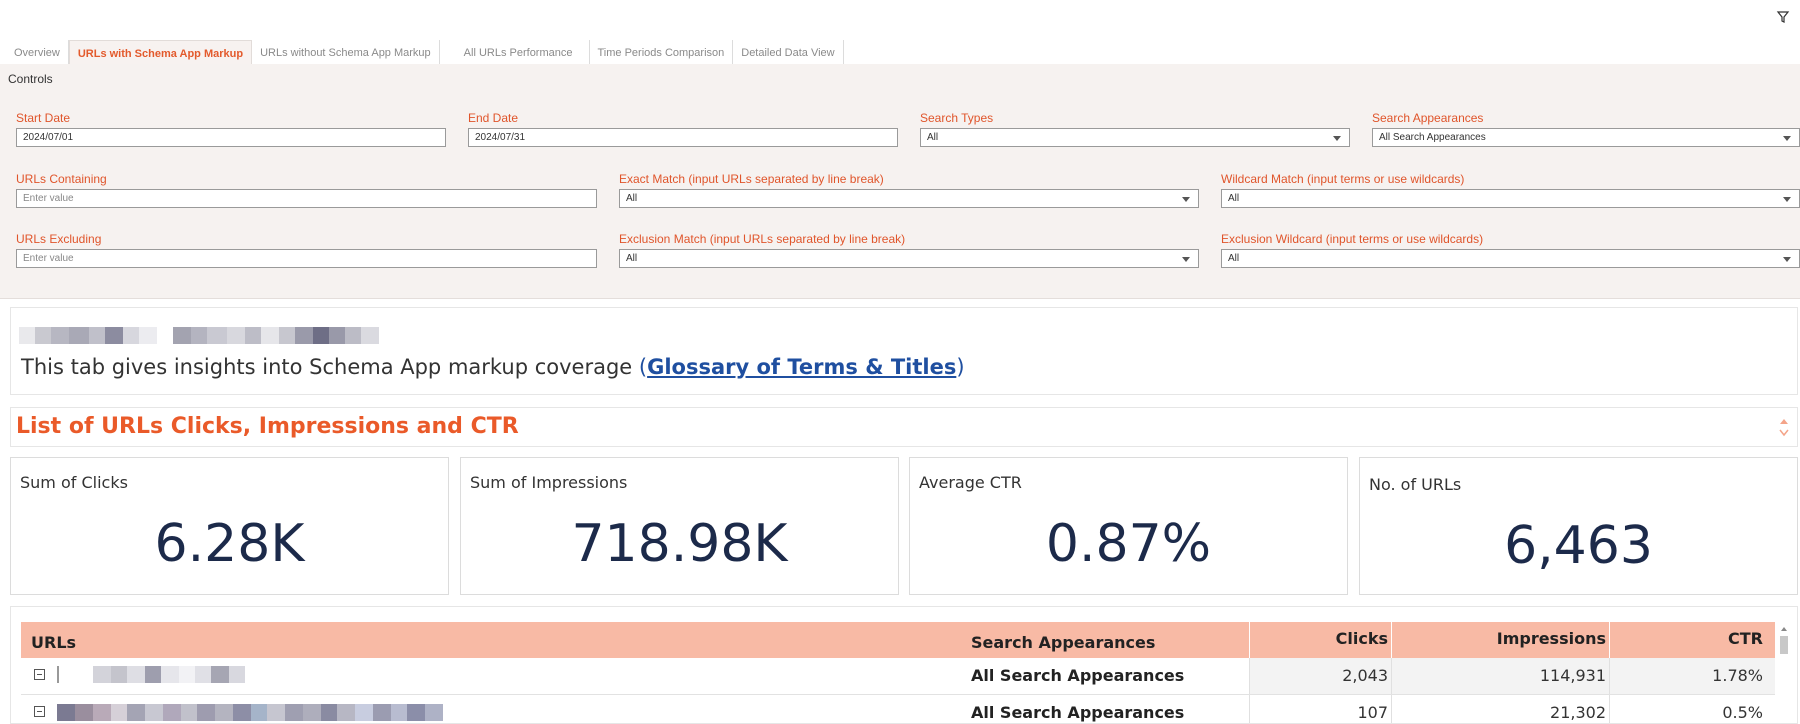  Describe the element at coordinates (1234, 198) in the screenshot. I see `wildcard-match-value: All` at that location.